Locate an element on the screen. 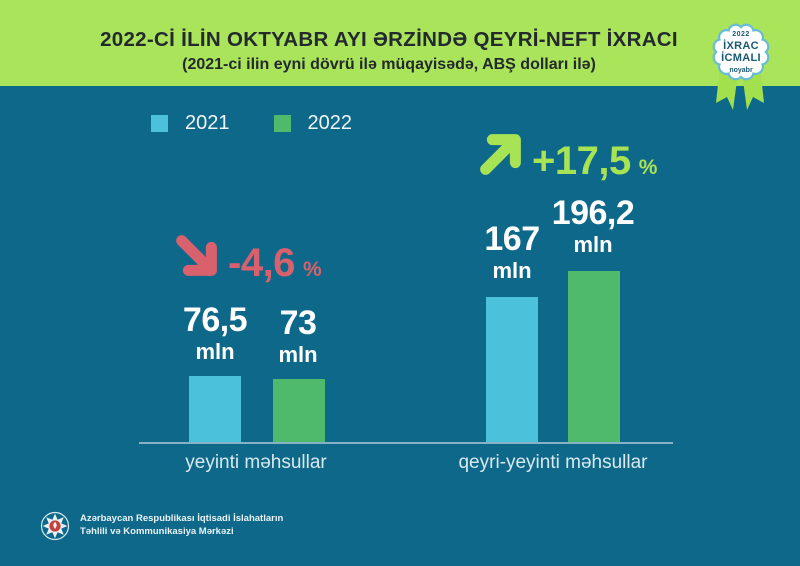 The image size is (800, 566). legend-swatch-2021 is located at coordinates (159, 123).